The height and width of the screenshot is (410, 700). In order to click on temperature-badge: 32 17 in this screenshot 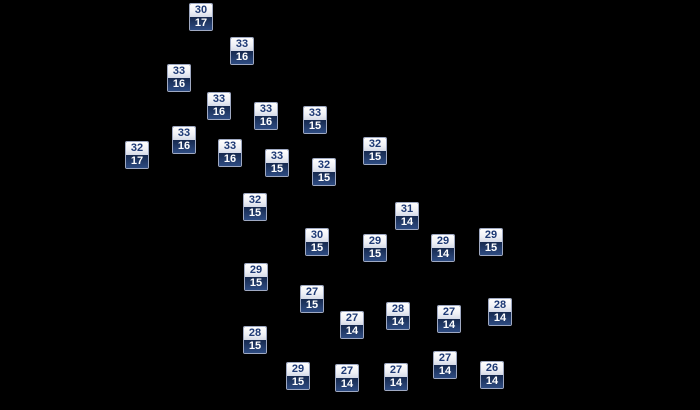, I will do `click(137, 155)`.